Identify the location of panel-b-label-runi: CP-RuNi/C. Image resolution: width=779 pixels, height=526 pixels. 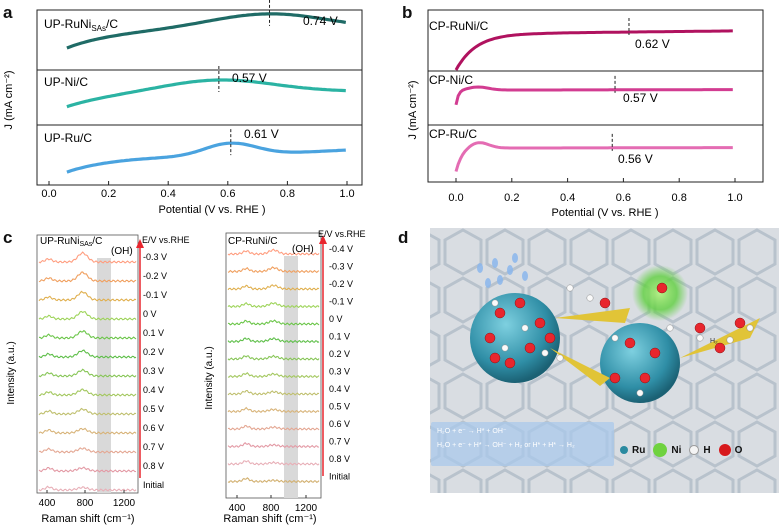
(459, 26).